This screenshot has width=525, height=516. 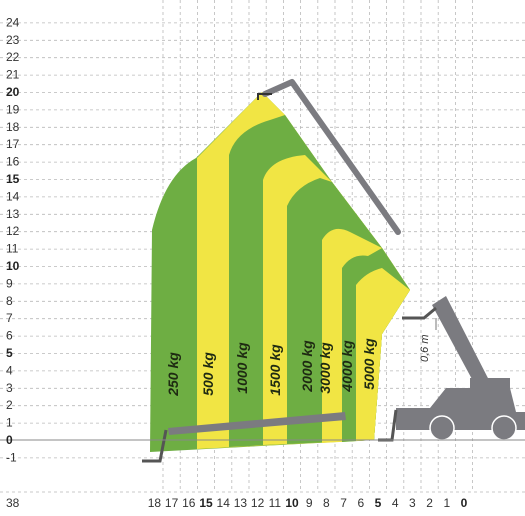 I want to click on zone-label: 3000 kg, so click(x=325, y=368).